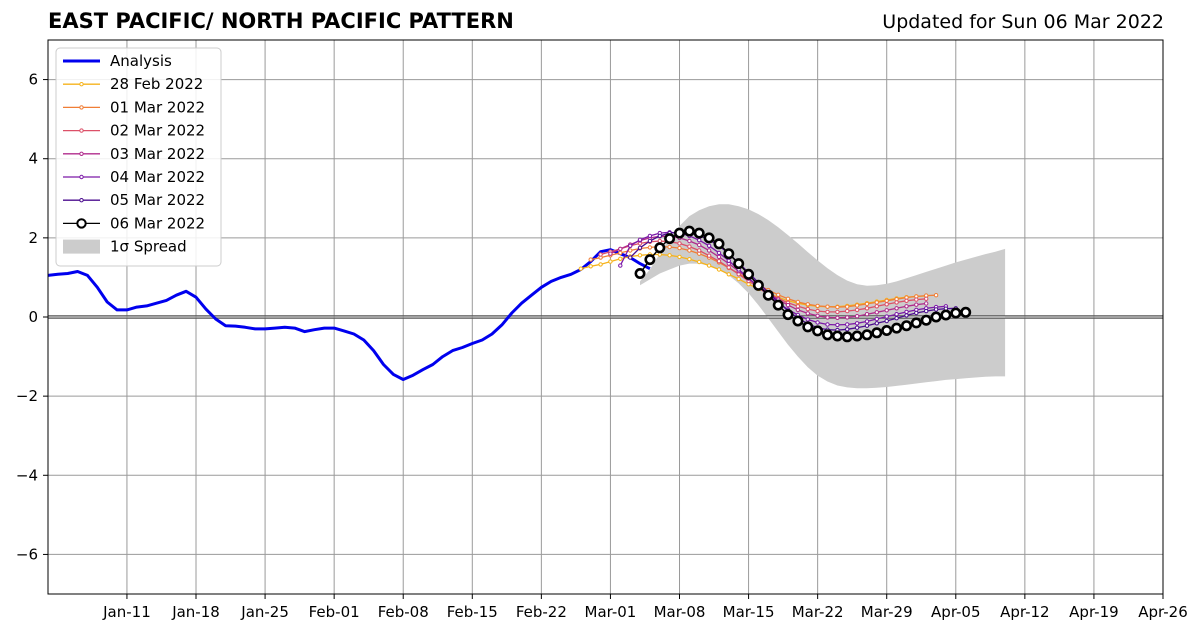 The width and height of the screenshot is (1203, 633). What do you see at coordinates (33, 80) in the screenshot?
I see `y-tick-label: 6` at bounding box center [33, 80].